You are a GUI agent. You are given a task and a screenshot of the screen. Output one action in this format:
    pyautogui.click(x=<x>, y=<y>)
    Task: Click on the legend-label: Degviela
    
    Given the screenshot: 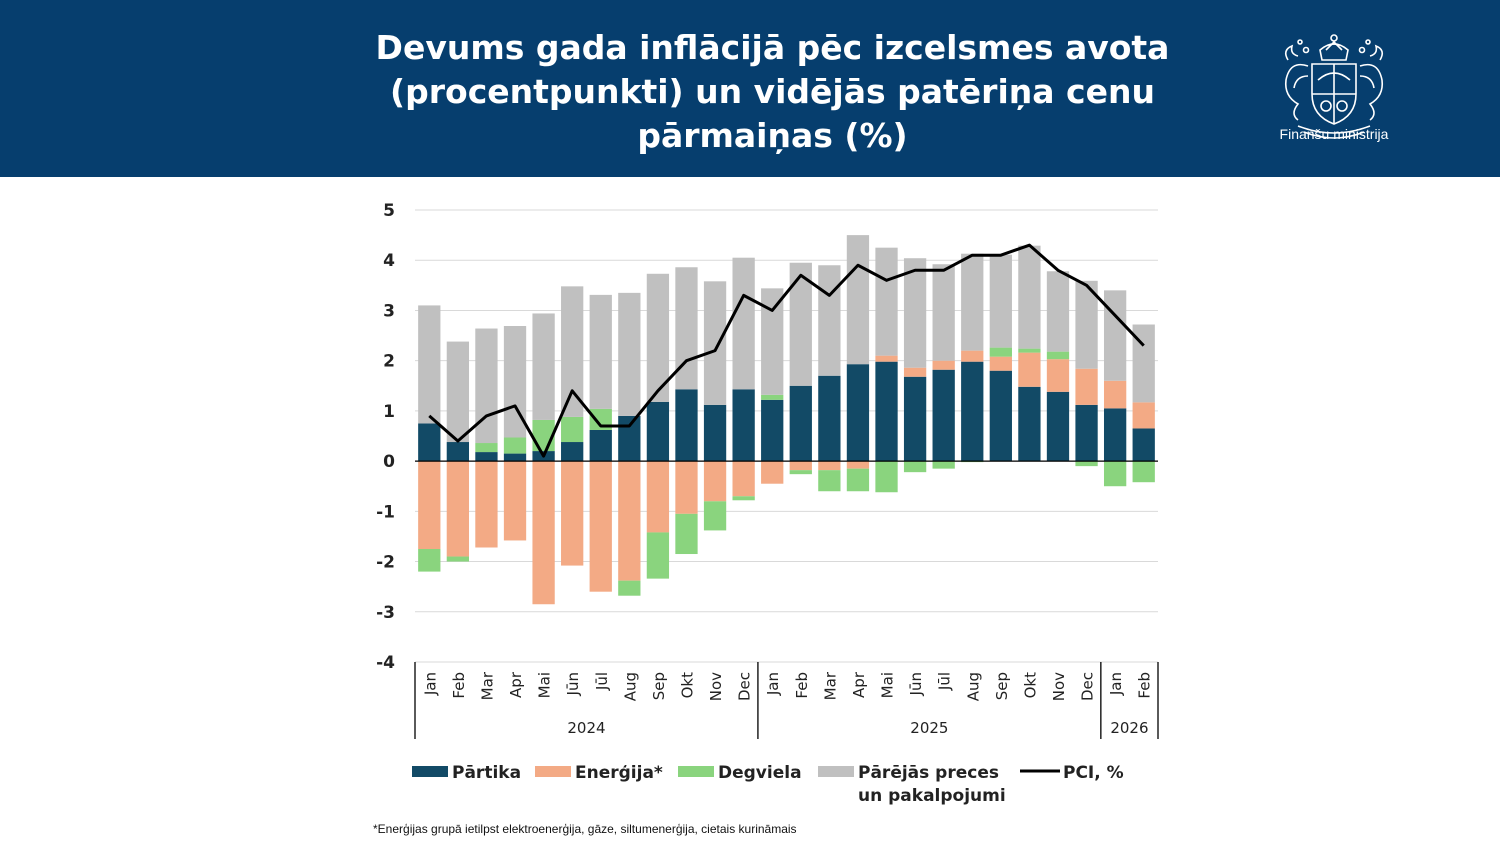 What is the action you would take?
    pyautogui.click(x=760, y=773)
    